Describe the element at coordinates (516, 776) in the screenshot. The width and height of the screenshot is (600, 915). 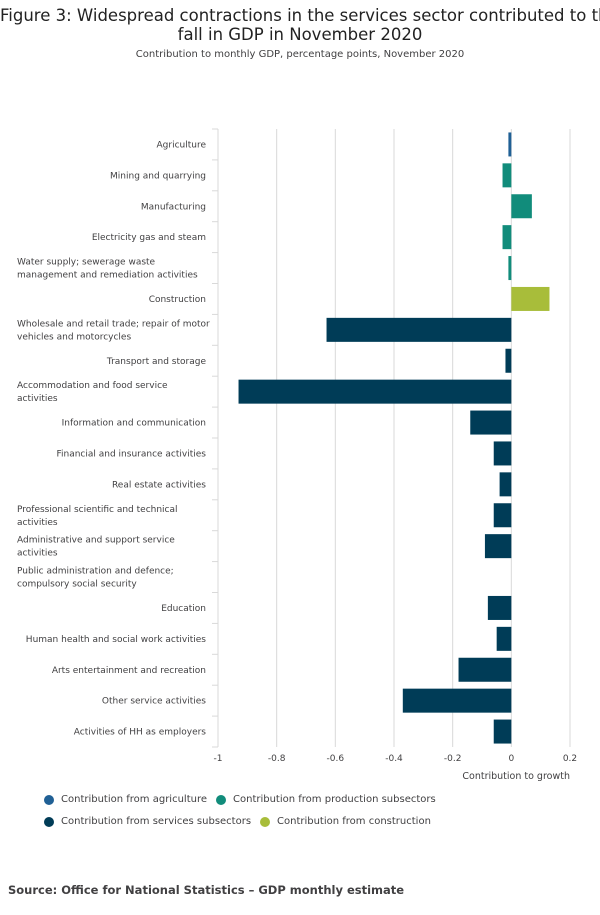
I see `x-axis-label: Contribution to growth` at that location.